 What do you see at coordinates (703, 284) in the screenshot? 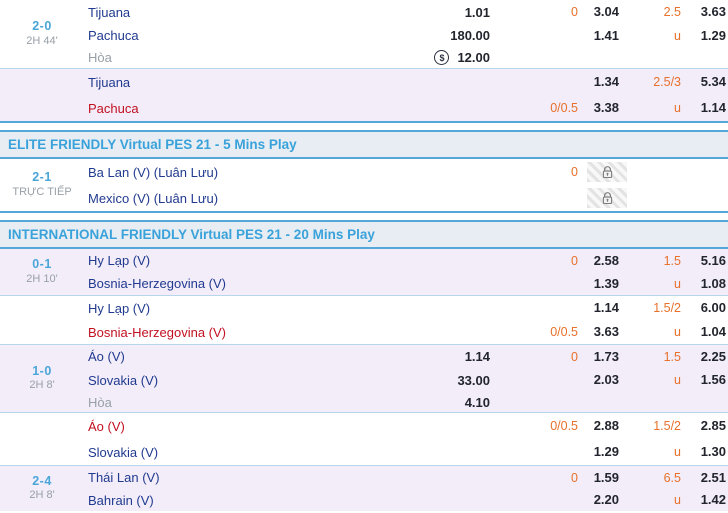
I see `total-odds: 1.08` at bounding box center [703, 284].